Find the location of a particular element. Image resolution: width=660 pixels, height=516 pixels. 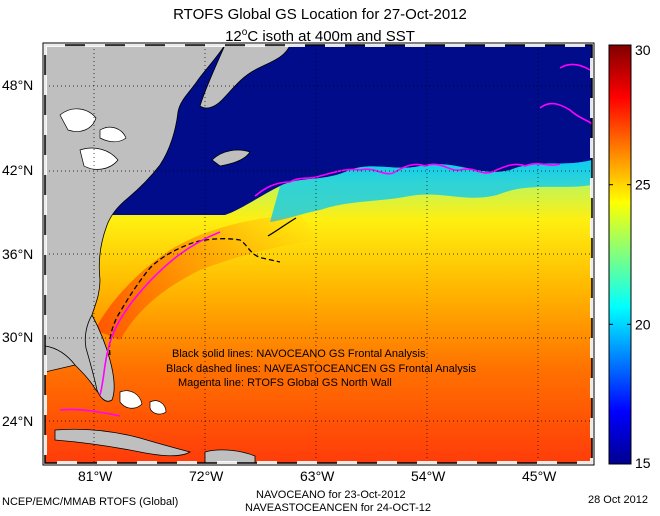

gulf-stream-core is located at coordinates (207, 277).